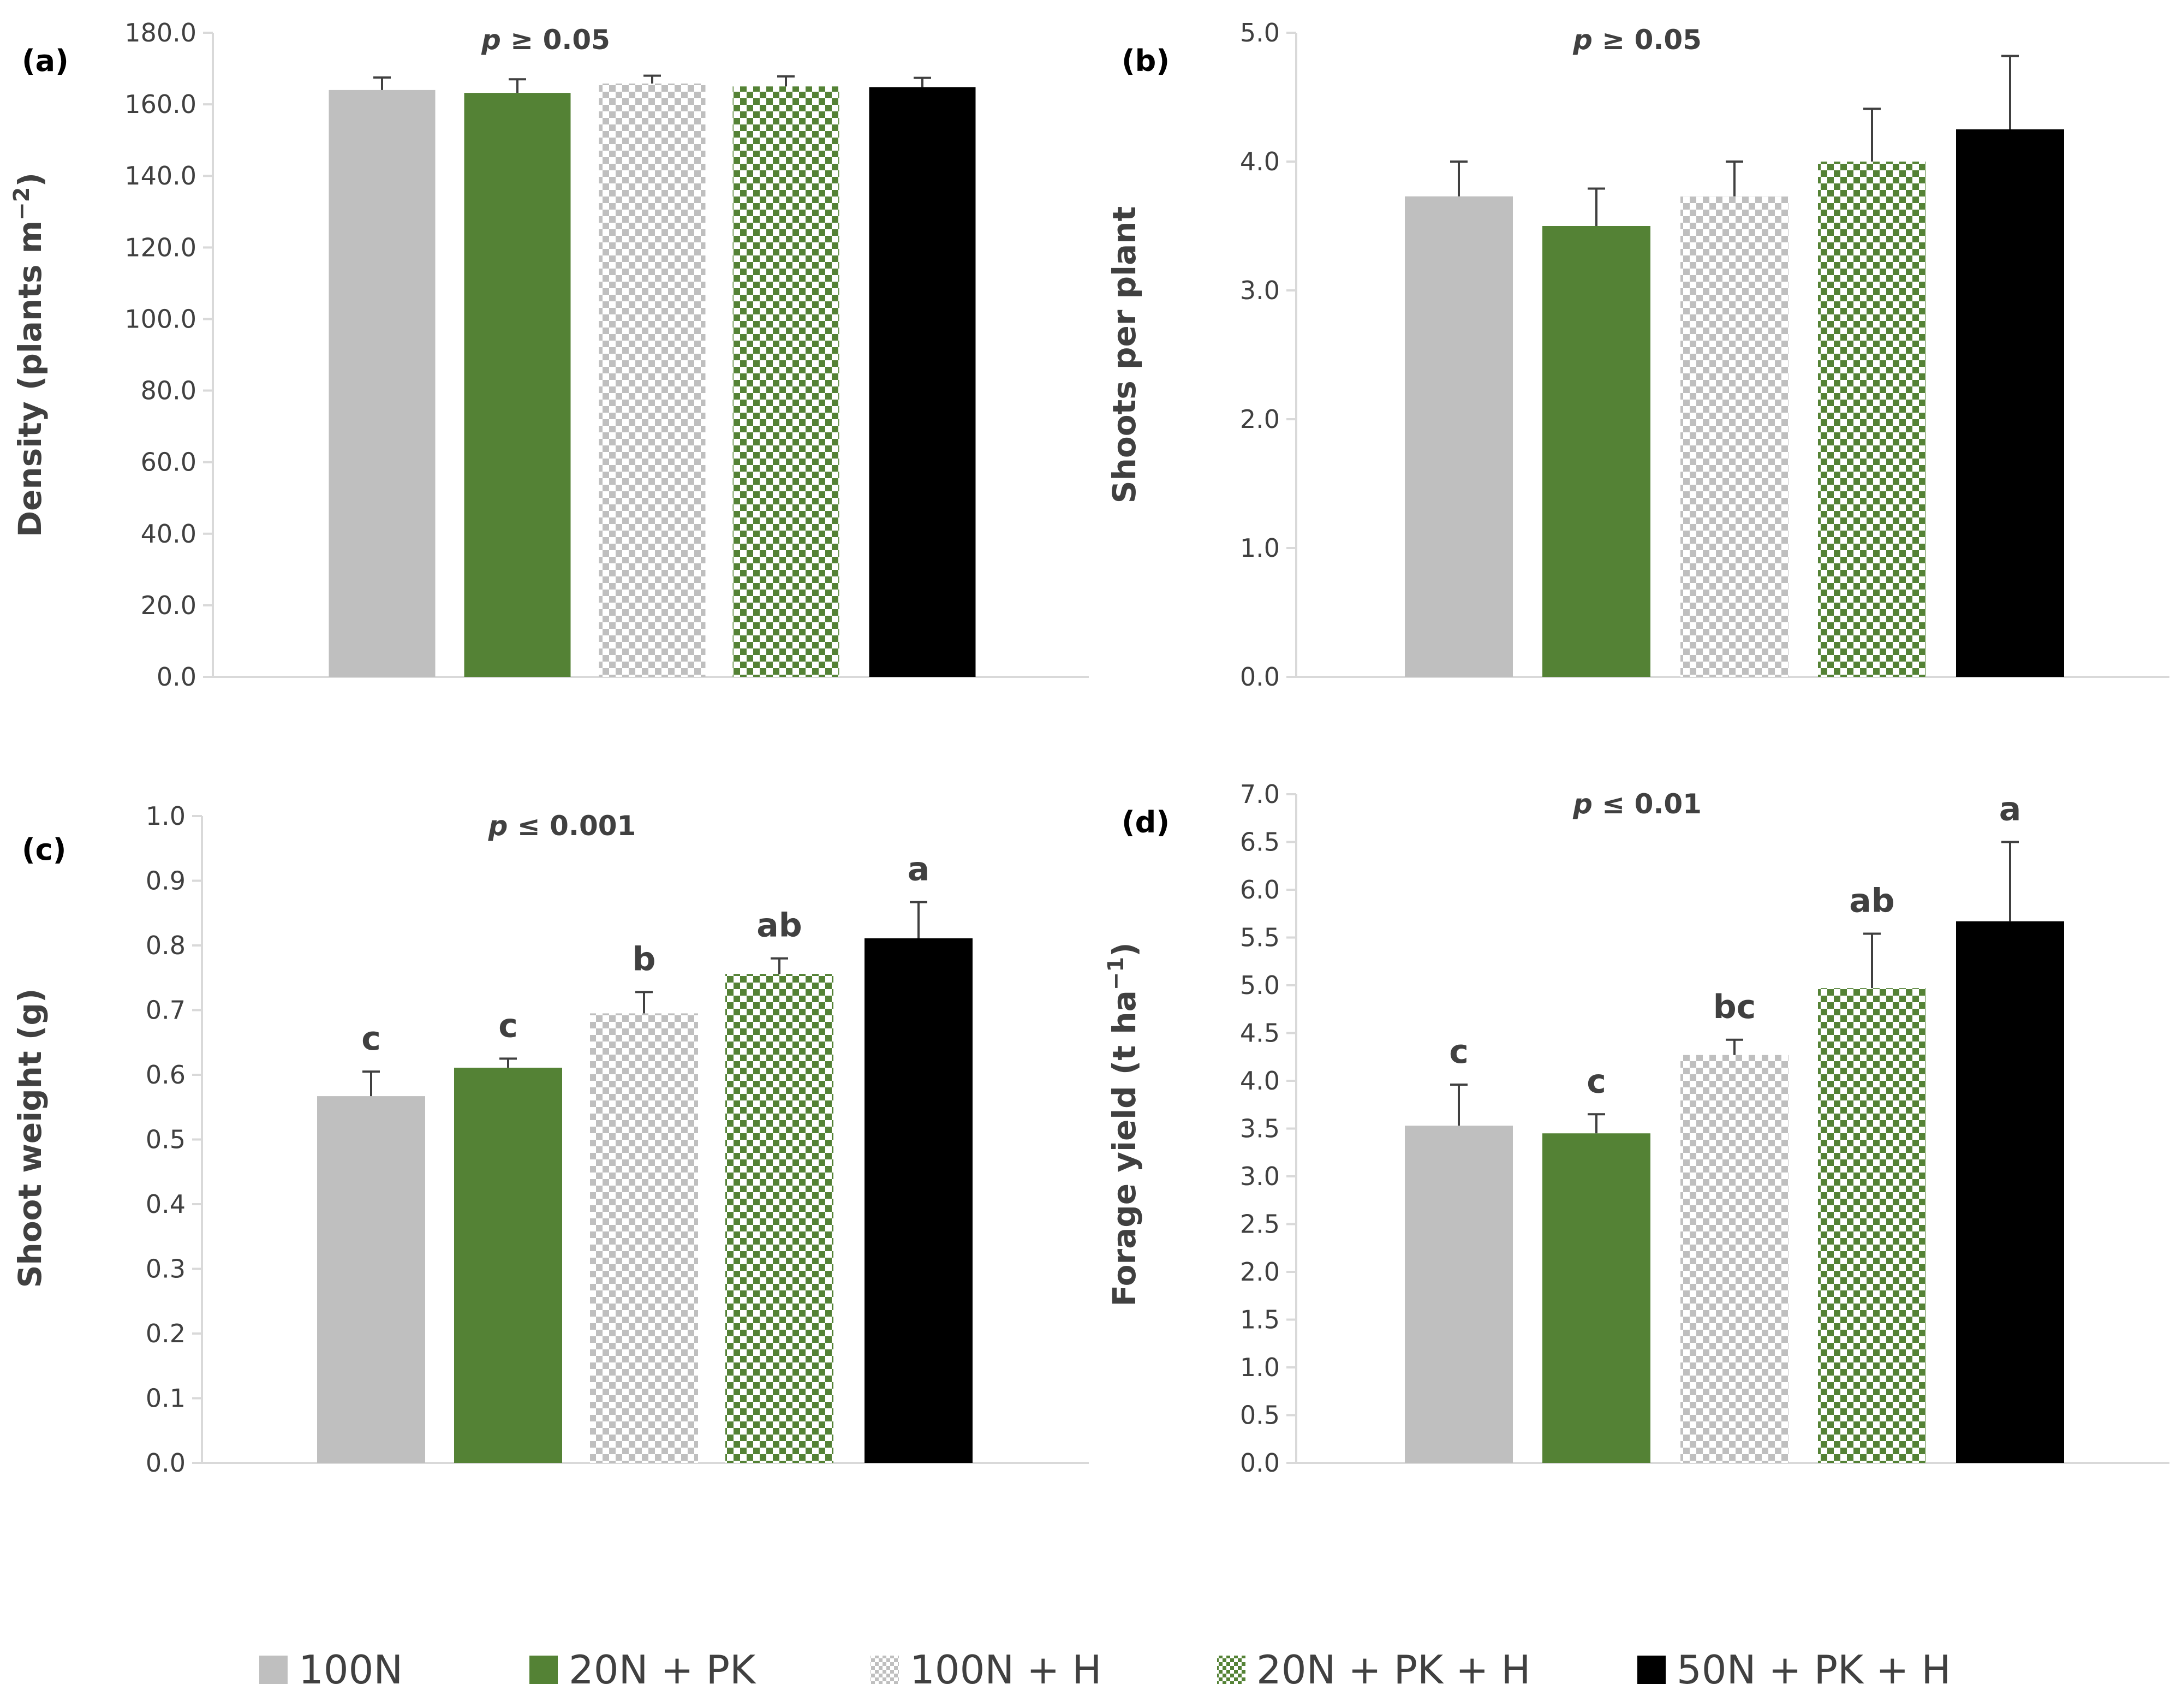  I want to click on y-tick-label: 140.0, so click(160, 176).